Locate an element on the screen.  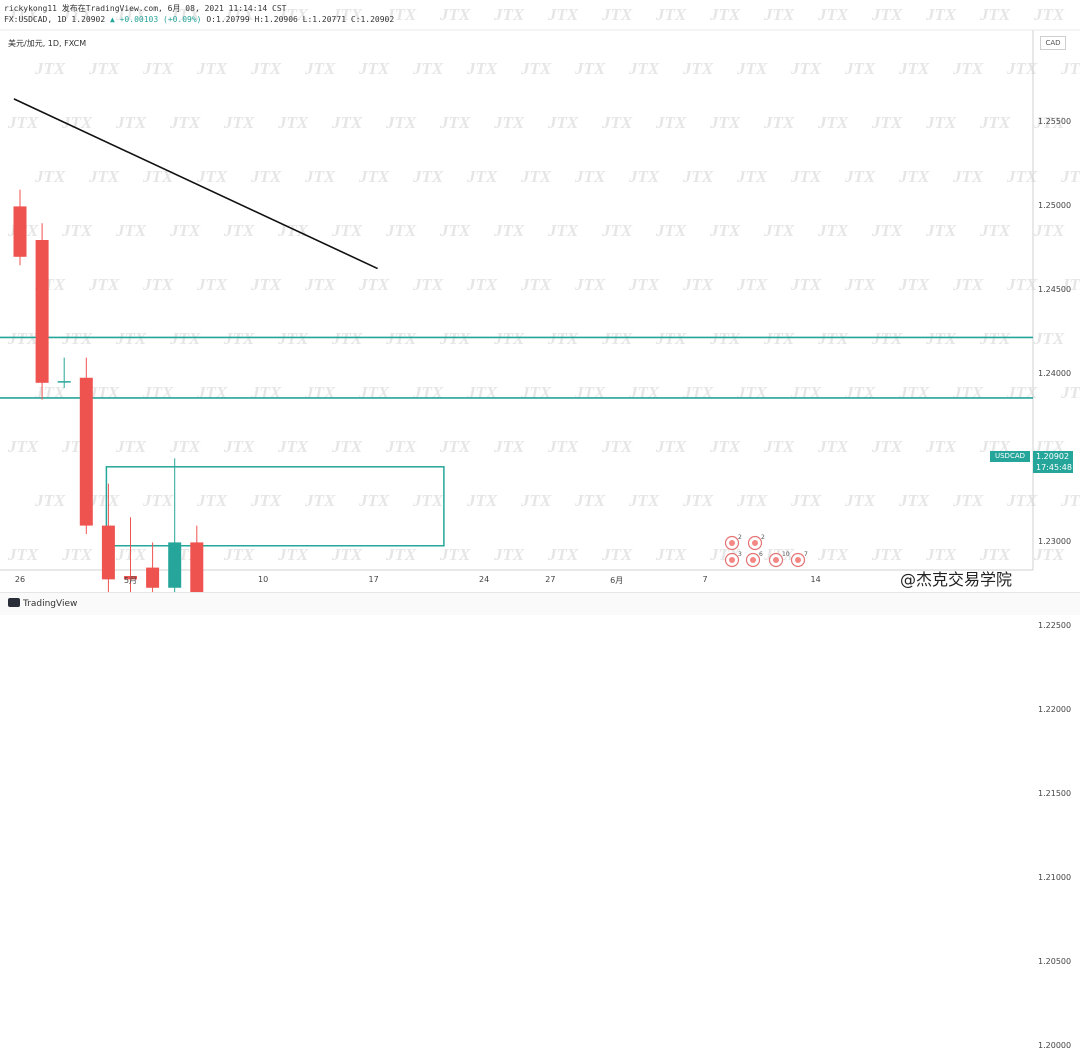
ohlc-values: O:1.20799 H:1.20906 L:1.20771 C:1.20902 is located at coordinates (300, 19).